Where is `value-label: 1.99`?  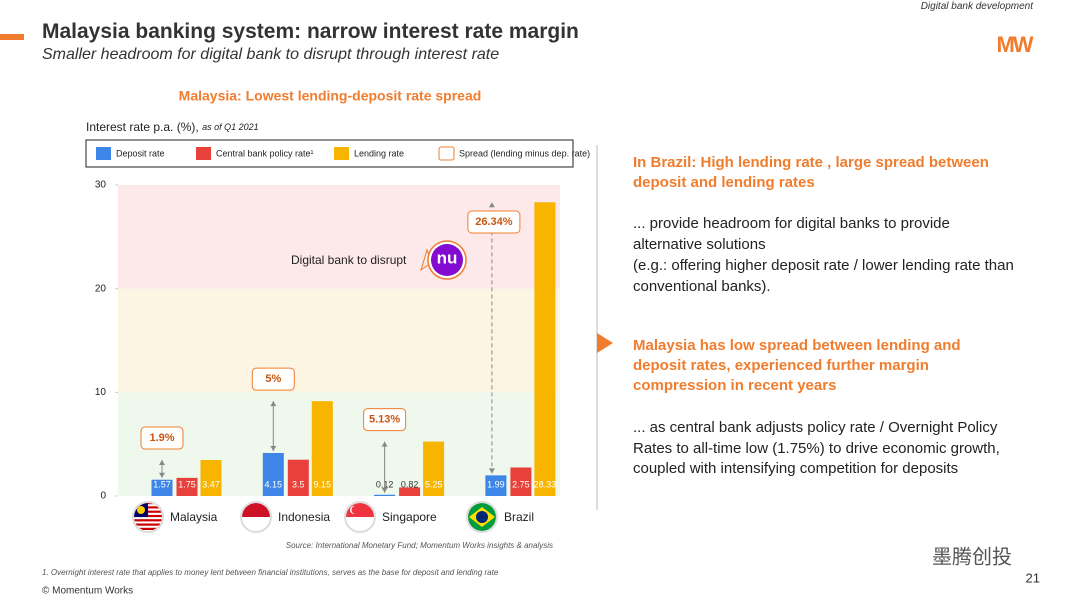 value-label: 1.99 is located at coordinates (496, 484).